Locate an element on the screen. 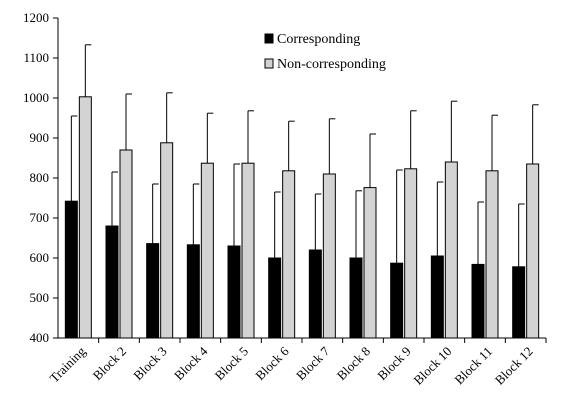 Image resolution: width=561 pixels, height=394 pixels. y-tick-label: 400 is located at coordinates (40, 337).